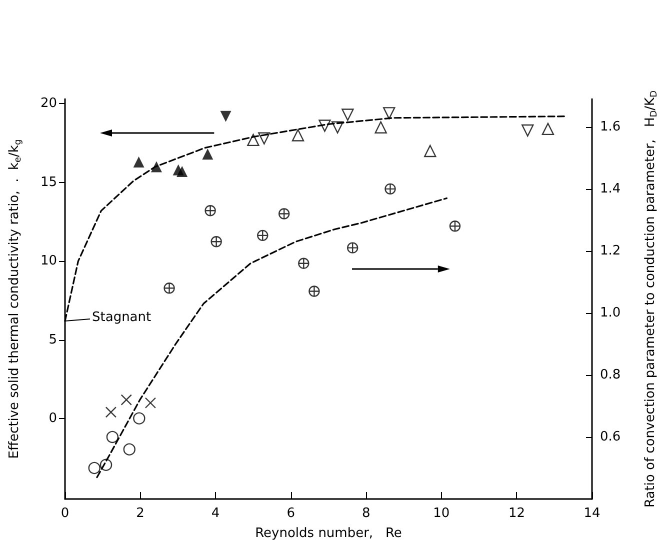 This screenshot has height=550, width=667. I want to click on y2-axis-title: Ratio of convection parameter to conduction parameter, HD/KD, so click(651, 299).